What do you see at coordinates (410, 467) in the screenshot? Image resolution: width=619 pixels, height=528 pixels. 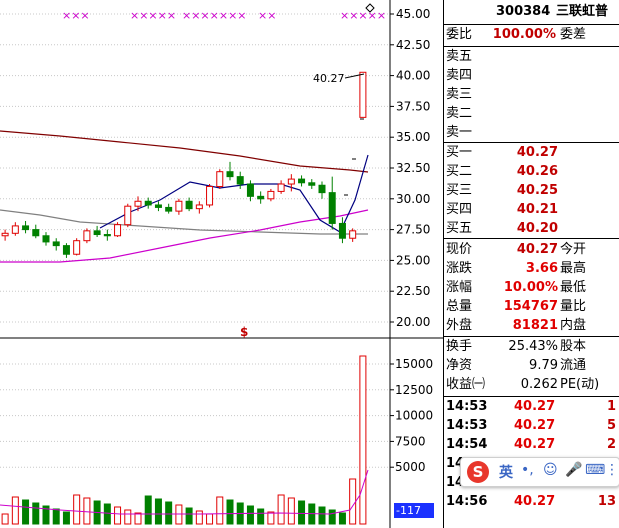 I see `volume-tick-label: 5000` at bounding box center [410, 467].